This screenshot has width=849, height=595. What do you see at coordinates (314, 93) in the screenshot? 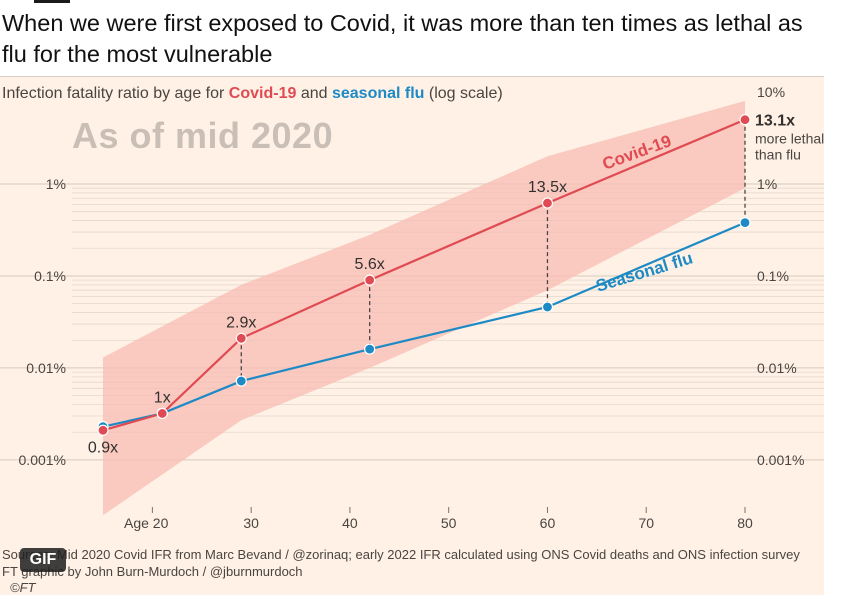
I see `subtitle-middle: and` at bounding box center [314, 93].